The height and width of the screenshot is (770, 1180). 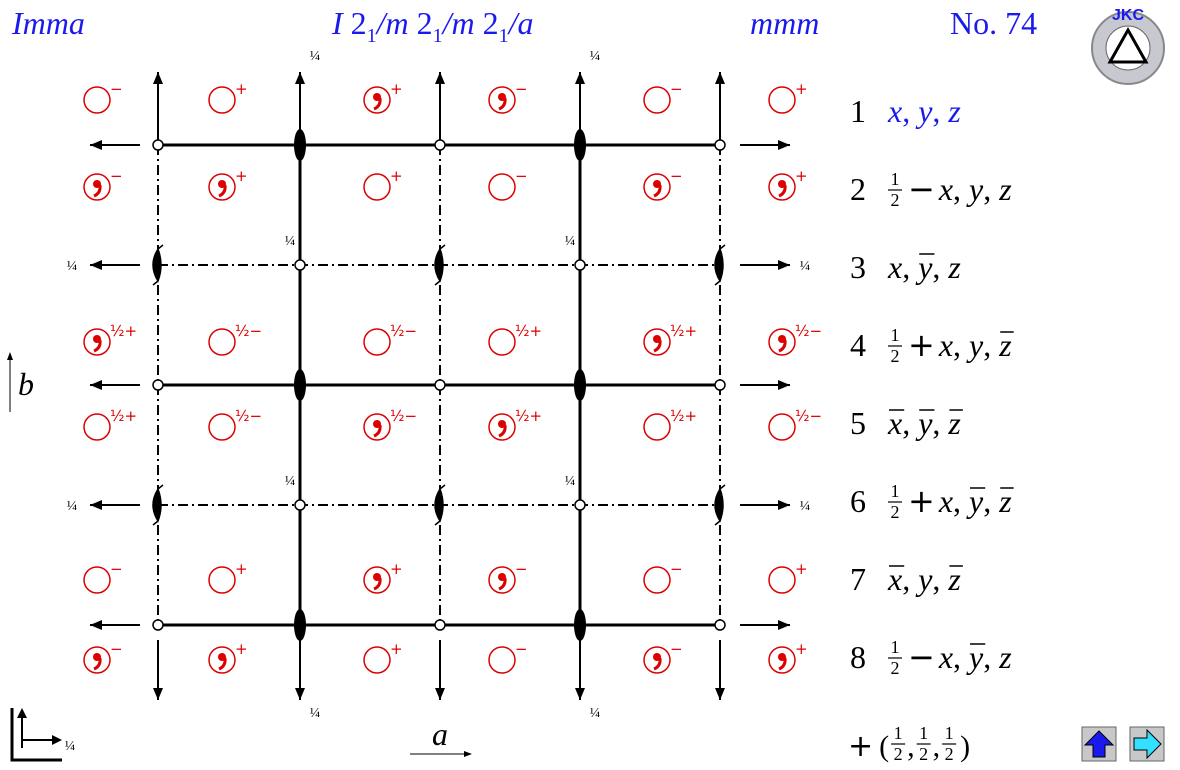 I want to click on nav-next-button, so click(x=1147, y=744).